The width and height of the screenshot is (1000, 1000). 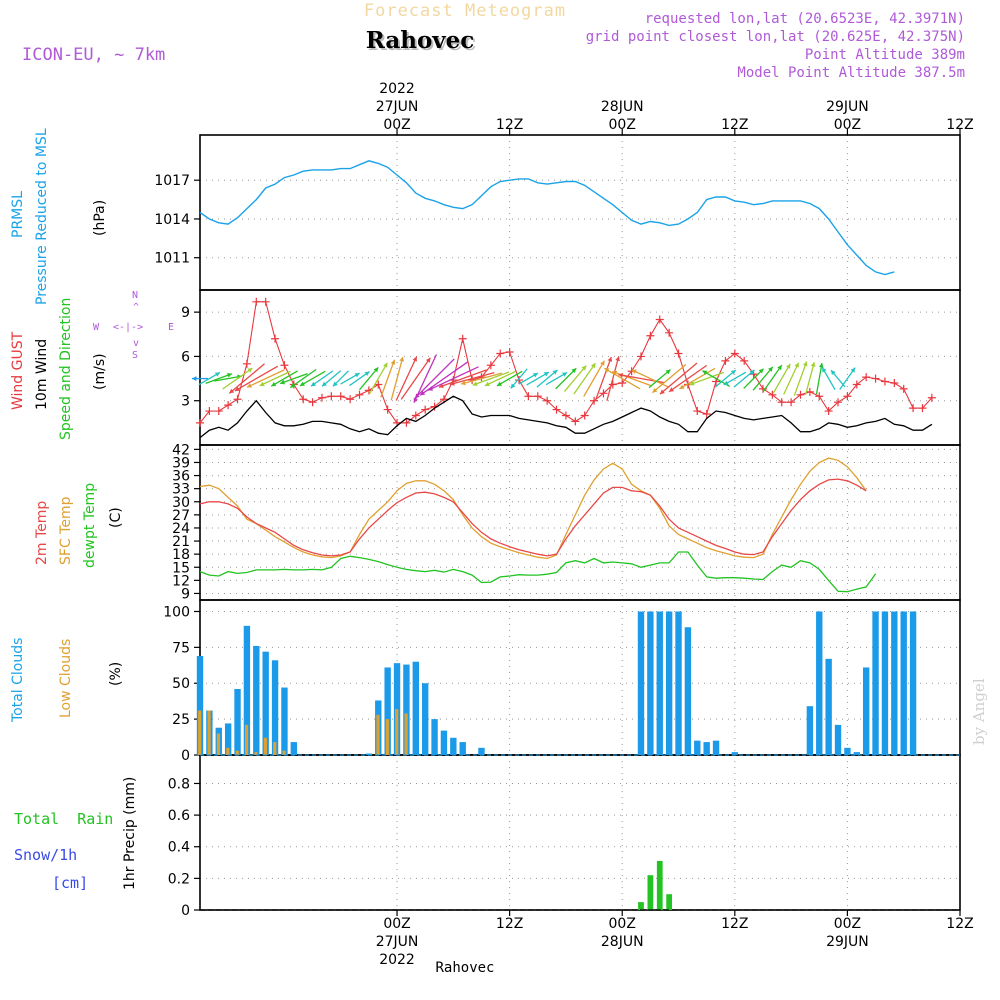 I want to click on location-title: Rahovec, so click(x=420, y=40).